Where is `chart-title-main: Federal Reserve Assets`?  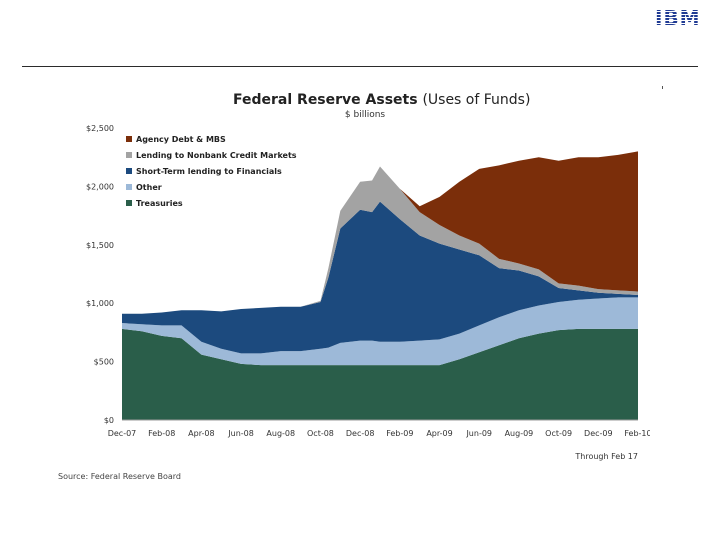 chart-title-main: Federal Reserve Assets is located at coordinates (327, 100).